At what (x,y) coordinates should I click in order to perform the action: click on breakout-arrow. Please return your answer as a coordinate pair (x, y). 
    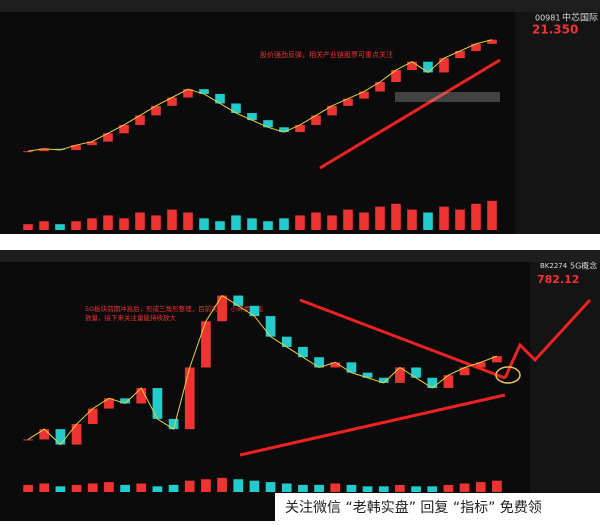
    Looking at the image, I should click on (547, 338).